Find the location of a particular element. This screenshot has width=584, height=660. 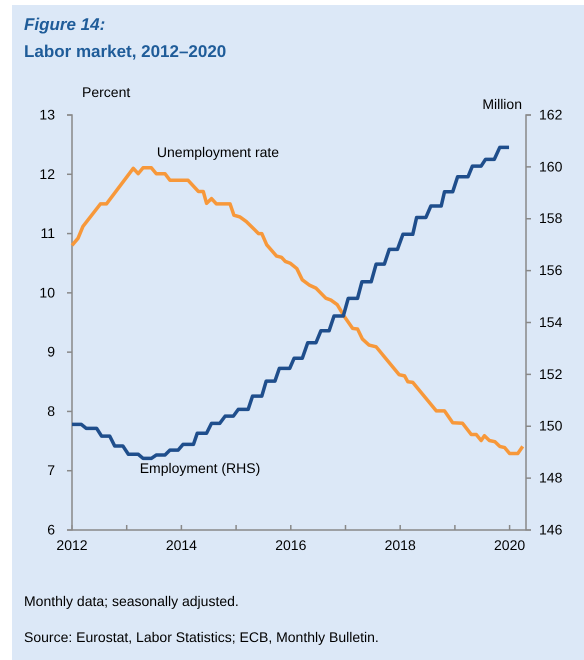

y-axis-title: Percent is located at coordinates (106, 92).